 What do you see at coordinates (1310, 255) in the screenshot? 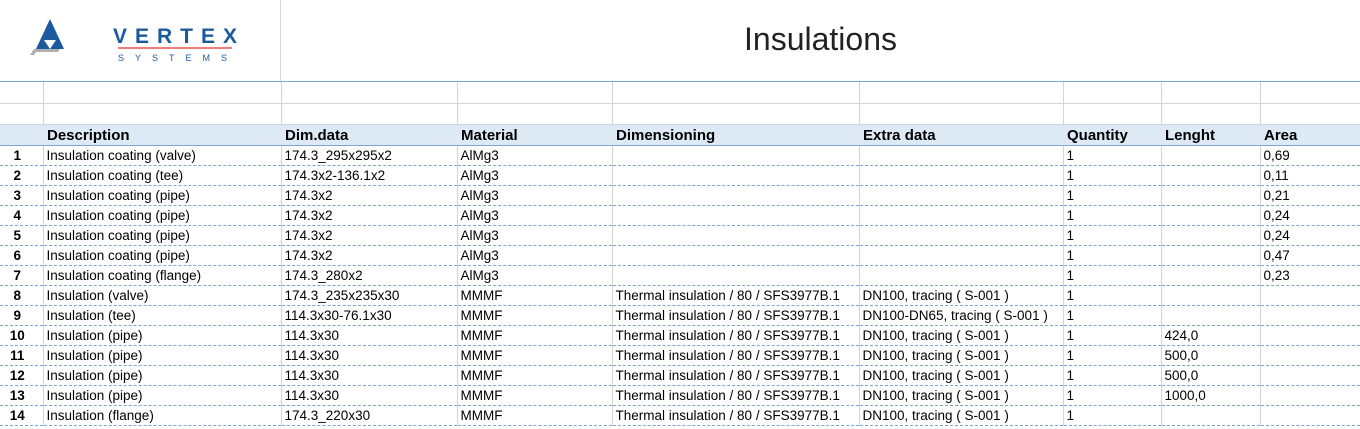
I see `cell-area: 0,47` at bounding box center [1310, 255].